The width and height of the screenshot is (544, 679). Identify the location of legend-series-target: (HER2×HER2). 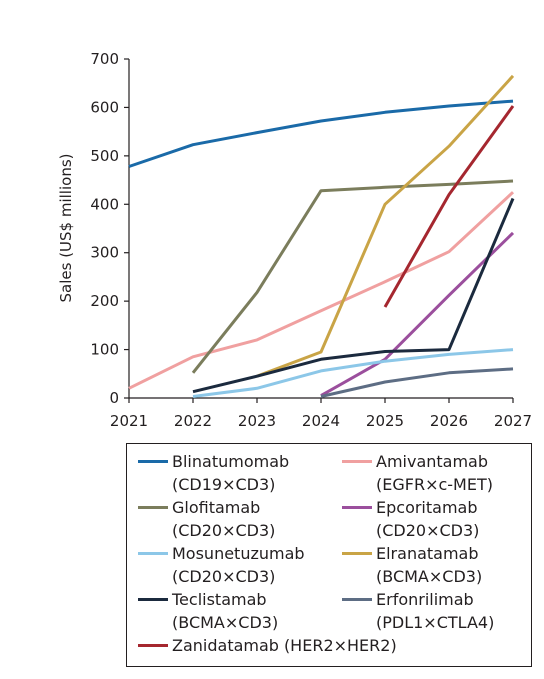
(340, 645).